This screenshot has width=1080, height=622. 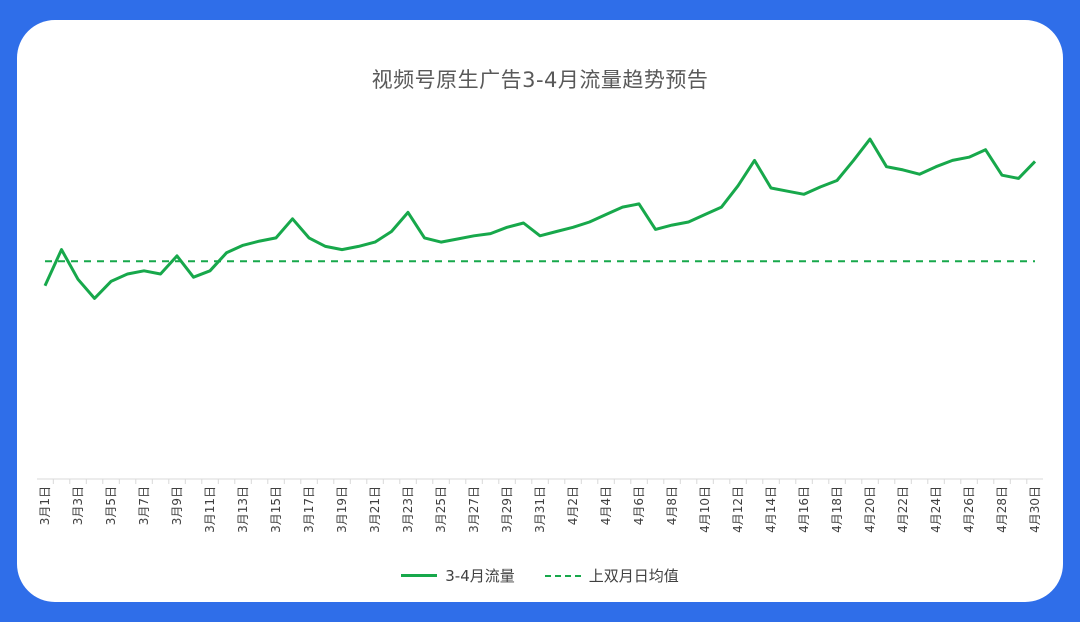 What do you see at coordinates (342, 509) in the screenshot?
I see `x-tick-label: 3月19日` at bounding box center [342, 509].